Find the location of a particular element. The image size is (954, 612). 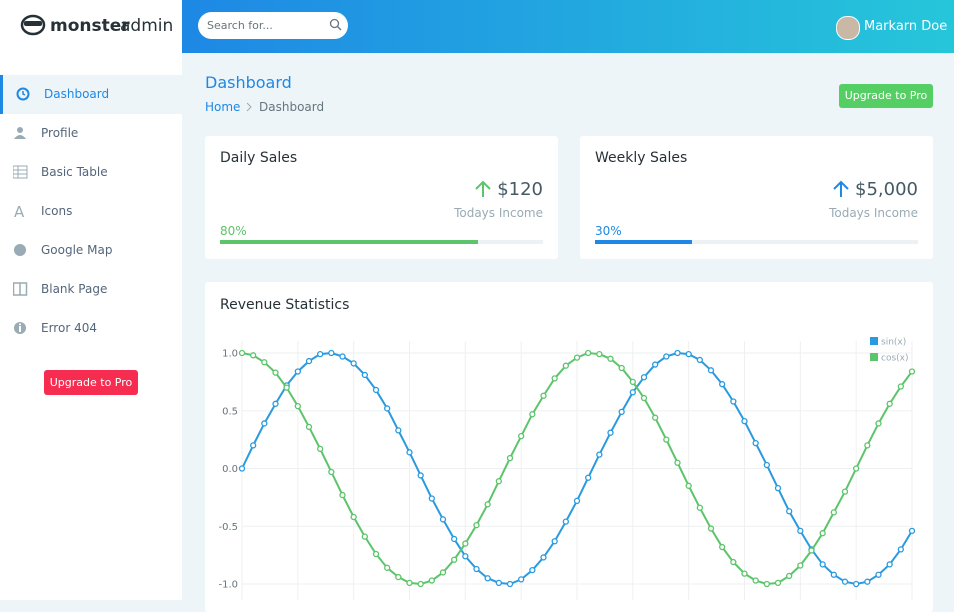

menu-item: Dashboard is located at coordinates (91, 94).